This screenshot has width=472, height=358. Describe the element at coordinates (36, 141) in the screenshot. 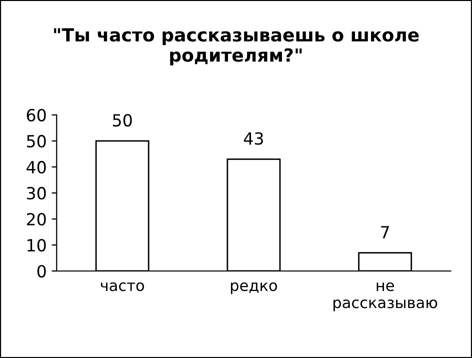

I see `y-tick-label: 50` at that location.